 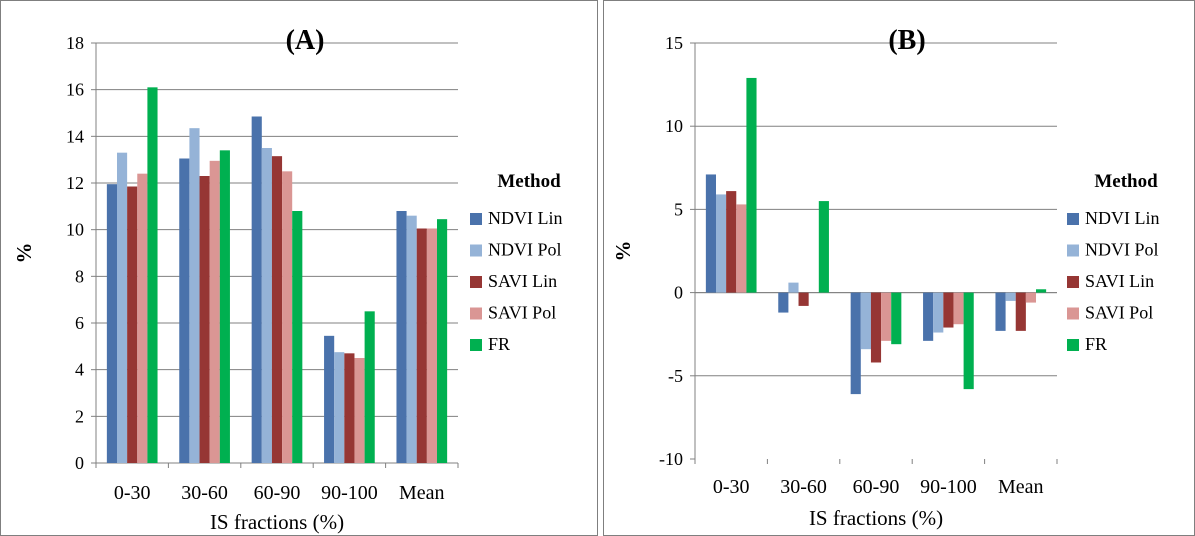 I want to click on chart-a-ytick-label: 16, so click(x=75, y=90).